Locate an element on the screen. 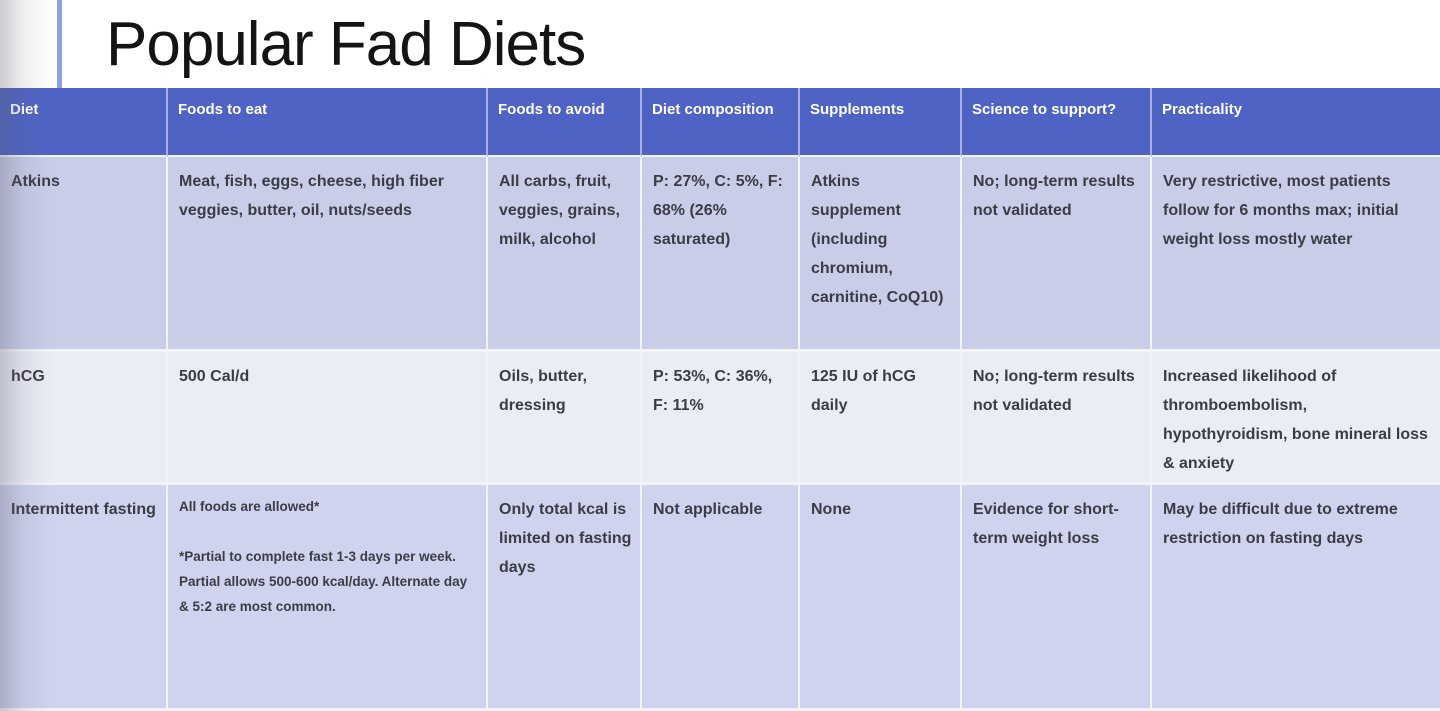  column-header-diet: Diet is located at coordinates (84, 122).